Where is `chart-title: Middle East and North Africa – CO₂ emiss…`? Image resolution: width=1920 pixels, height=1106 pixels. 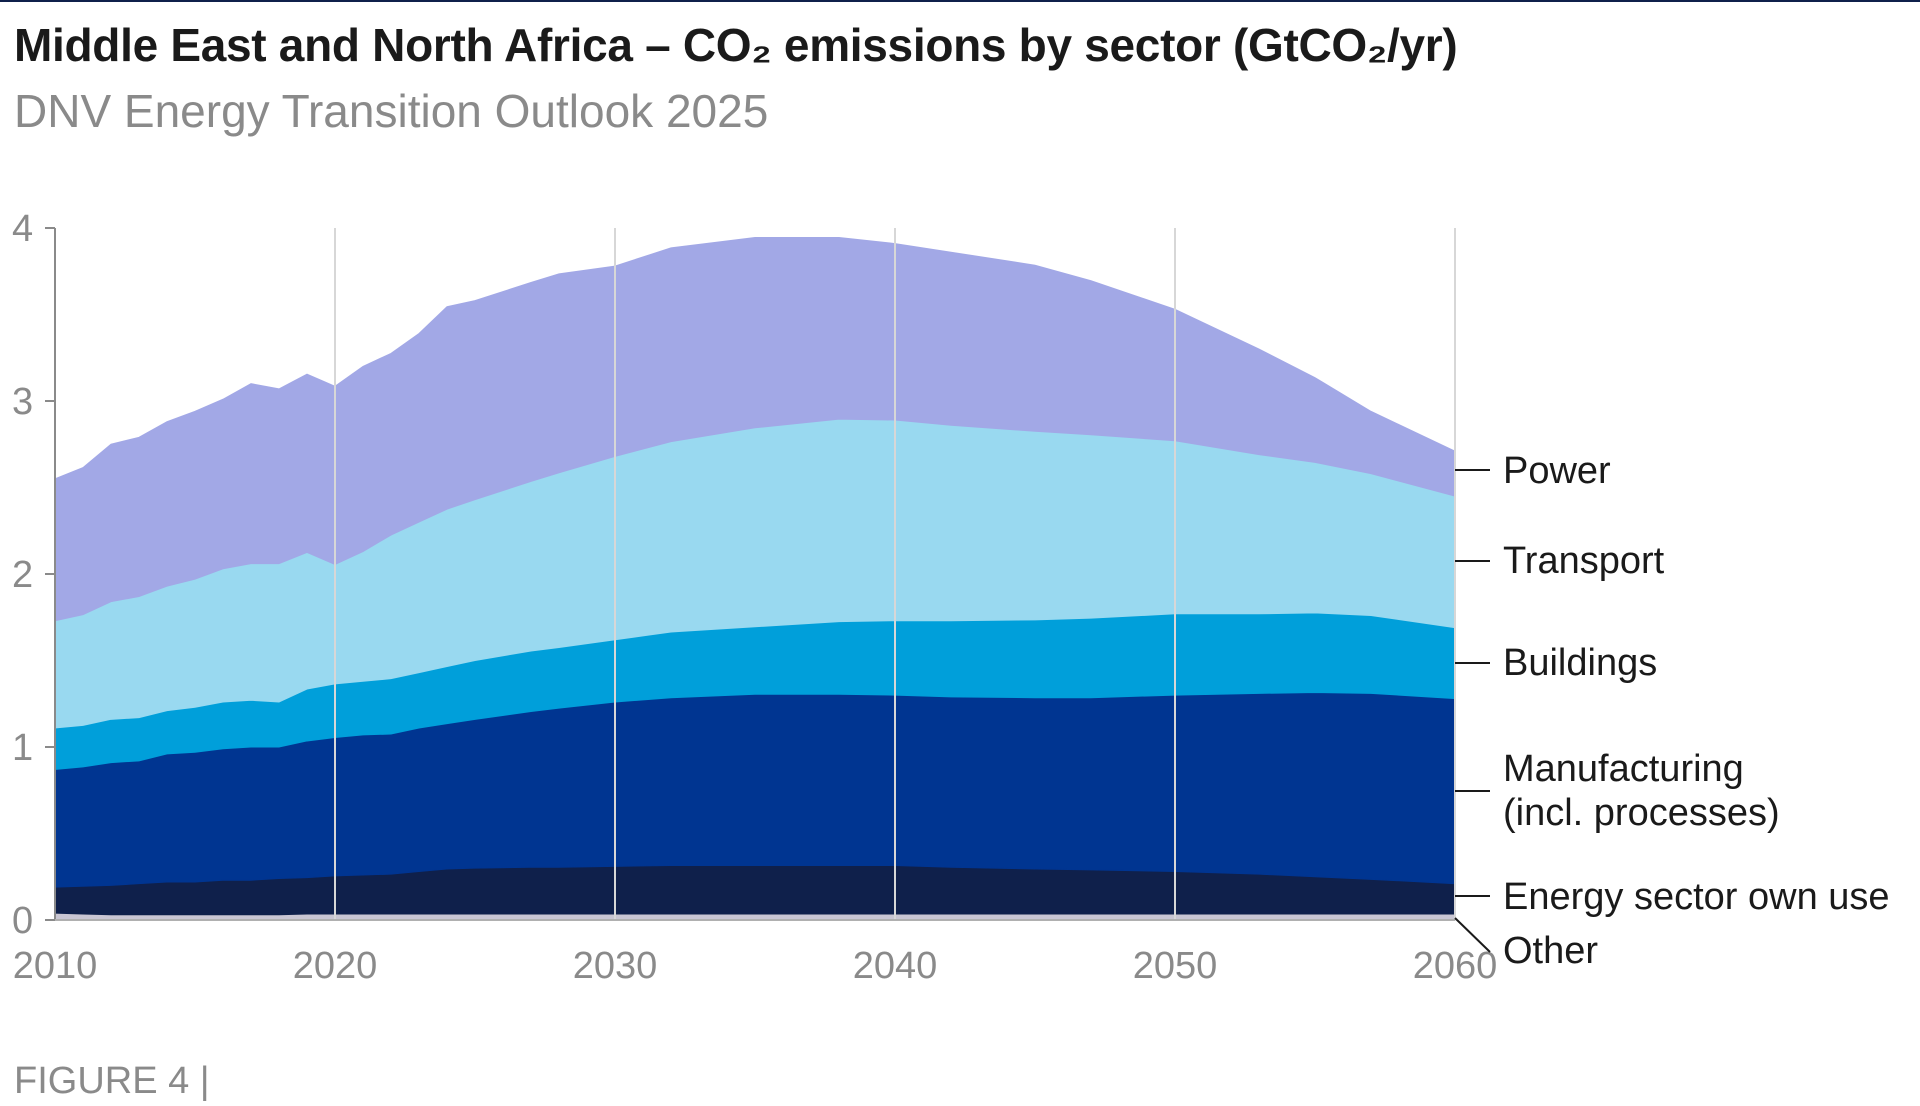 chart-title: Middle East and North Africa – CO₂ emiss… is located at coordinates (736, 45).